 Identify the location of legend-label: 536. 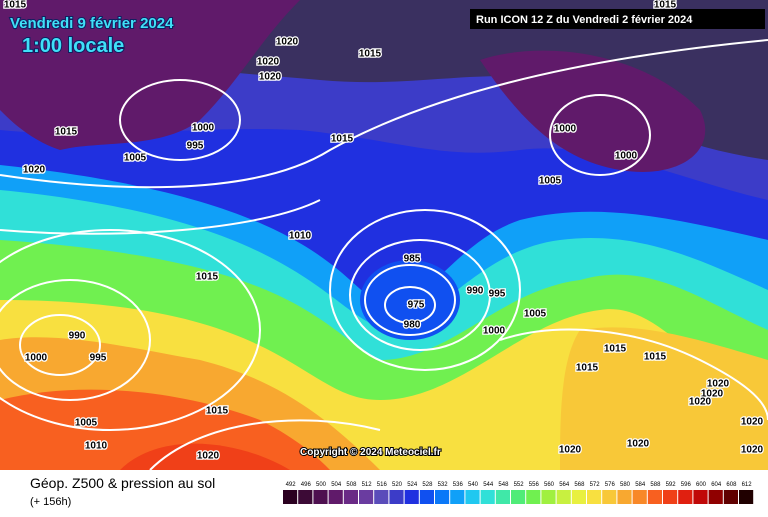
(458, 485).